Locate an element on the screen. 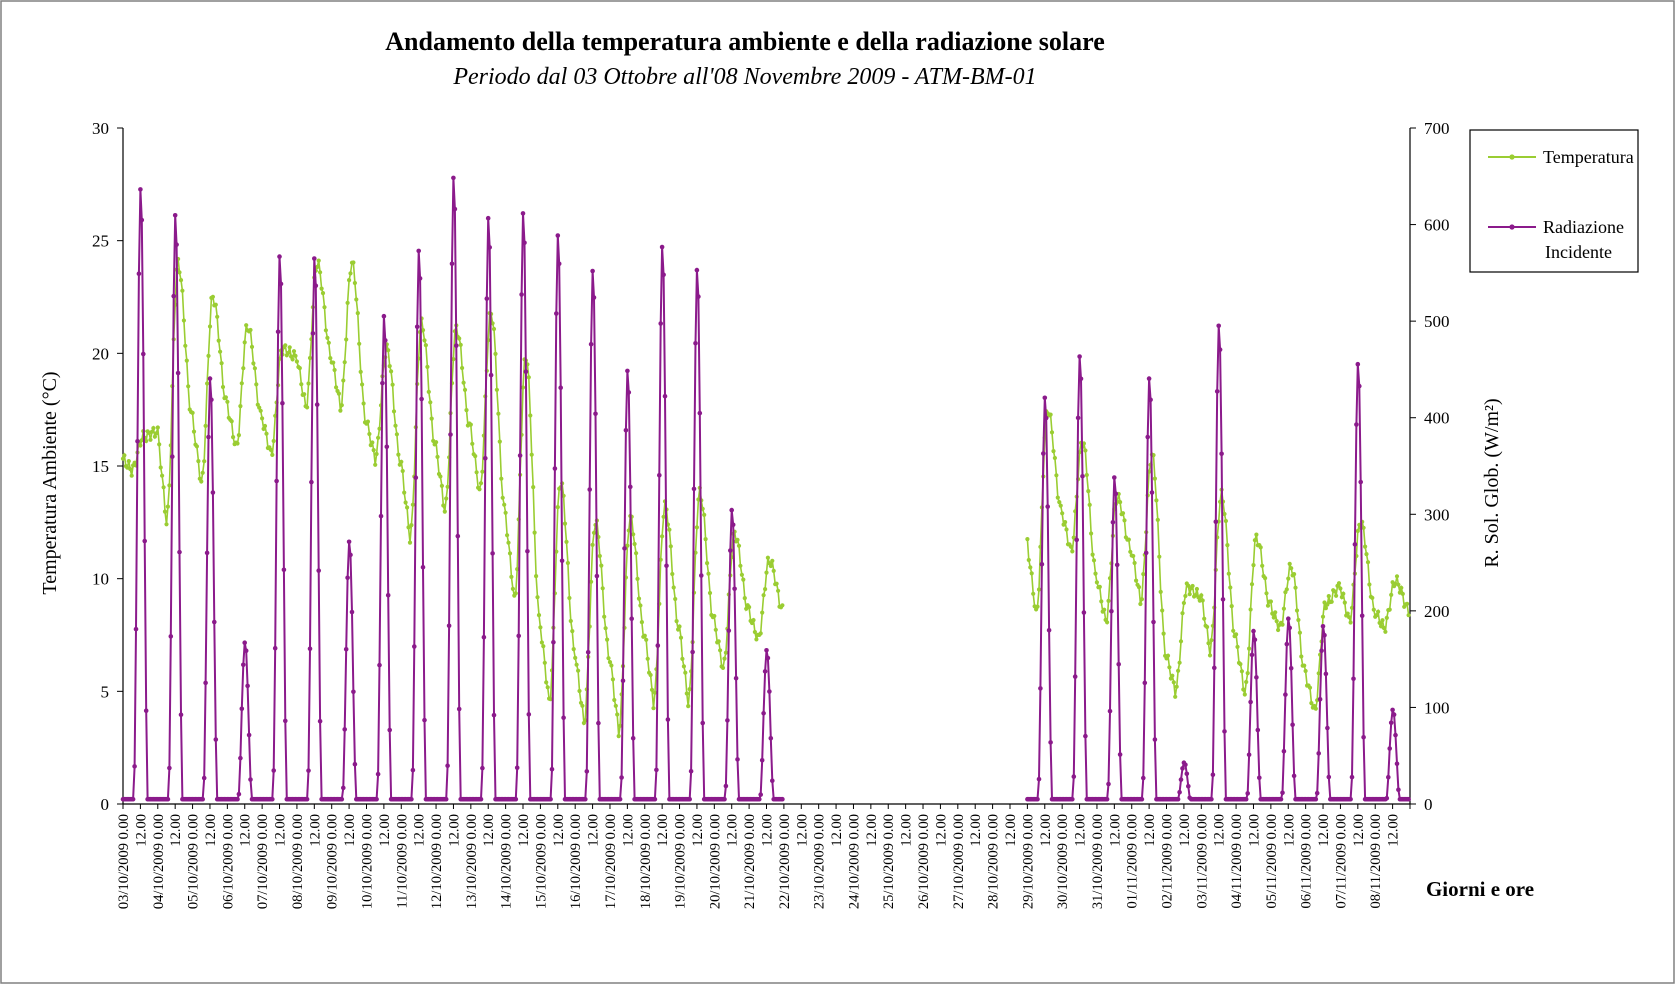 The image size is (1675, 989). x-tick-label: 05/11/2009 0.00 is located at coordinates (1272, 861).